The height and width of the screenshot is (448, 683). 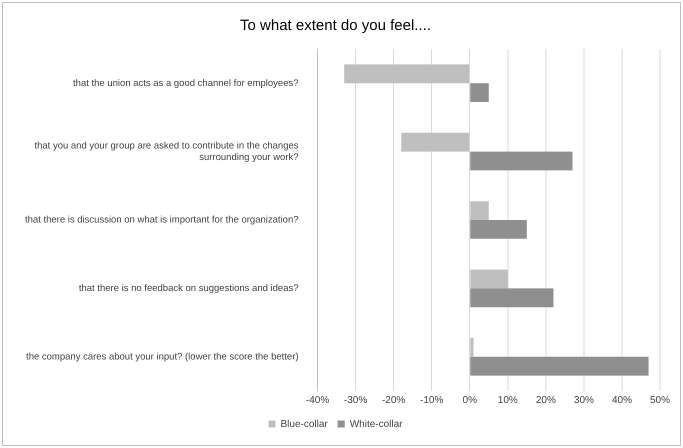 What do you see at coordinates (546, 400) in the screenshot?
I see `x-tick-label: 20%` at bounding box center [546, 400].